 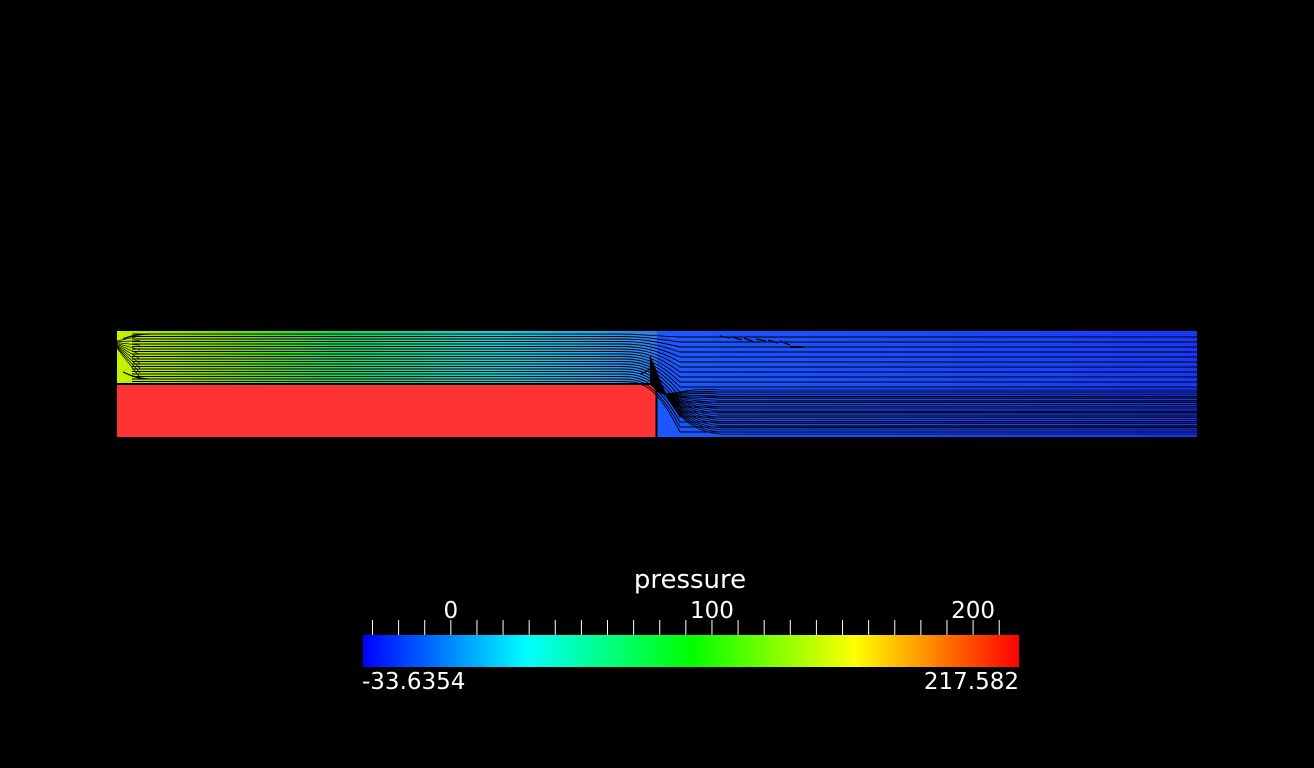 I want to click on legend-max-label: 217.582, so click(x=971, y=682).